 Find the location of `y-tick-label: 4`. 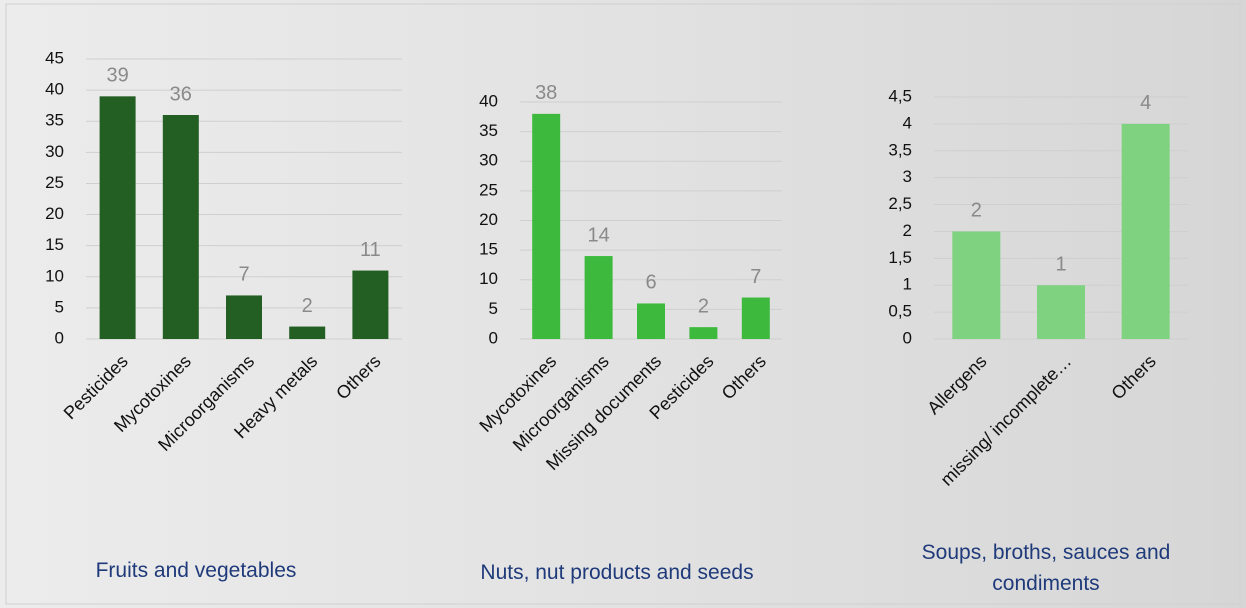

y-tick-label: 4 is located at coordinates (907, 122).